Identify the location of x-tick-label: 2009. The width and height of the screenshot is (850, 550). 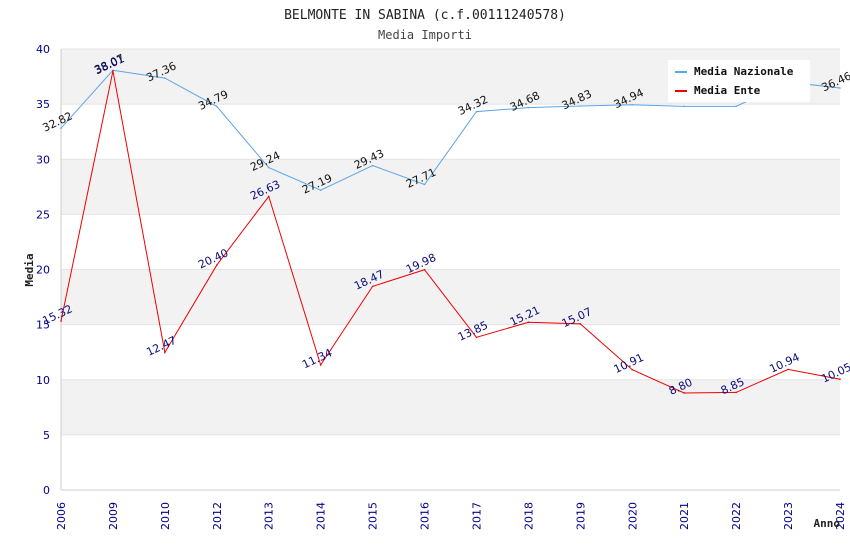
(113, 516).